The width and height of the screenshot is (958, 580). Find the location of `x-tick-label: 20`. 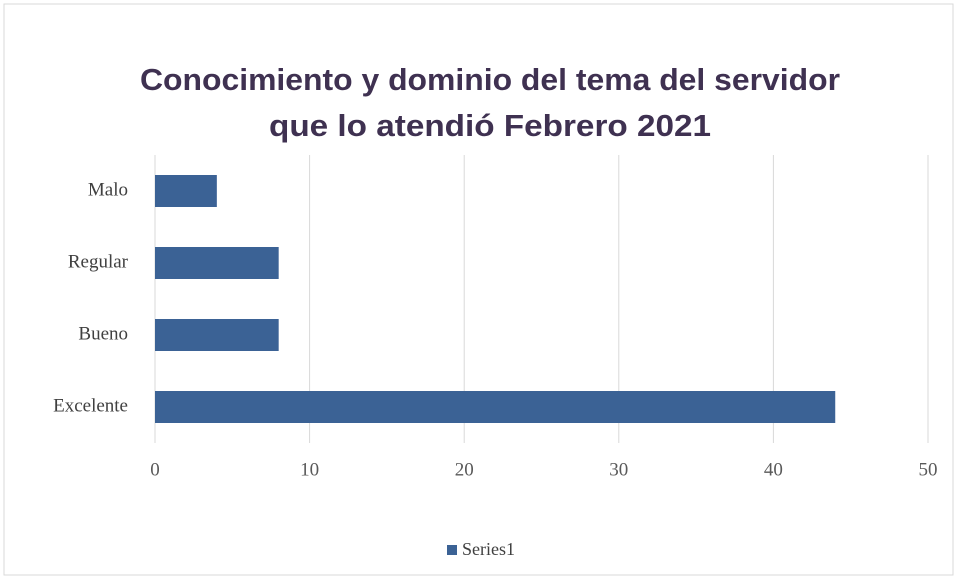

x-tick-label: 20 is located at coordinates (464, 469).